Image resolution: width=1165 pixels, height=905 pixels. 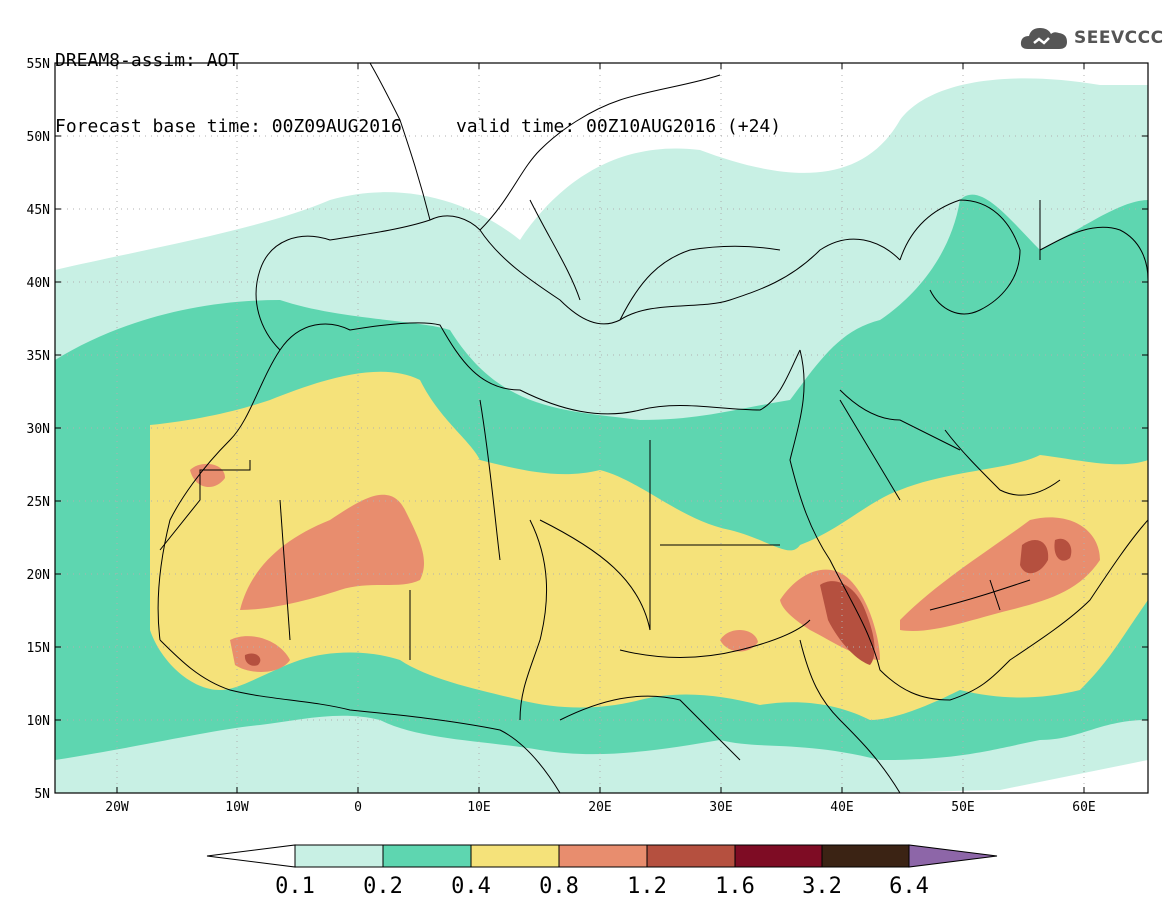 What do you see at coordinates (647, 886) in the screenshot?
I see `colorbar-label: 1.2` at bounding box center [647, 886].